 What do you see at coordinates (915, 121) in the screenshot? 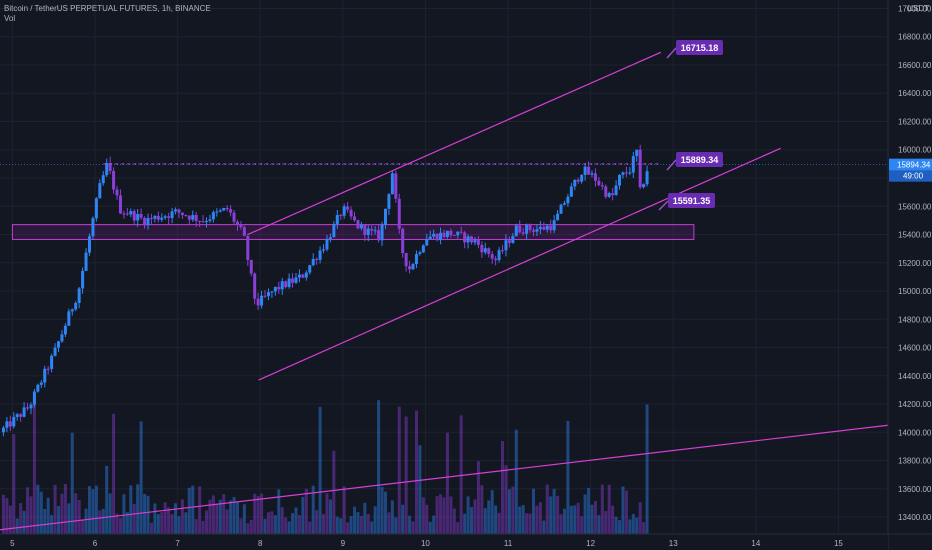
I see `price-tick-label: 16200.00` at bounding box center [915, 121].